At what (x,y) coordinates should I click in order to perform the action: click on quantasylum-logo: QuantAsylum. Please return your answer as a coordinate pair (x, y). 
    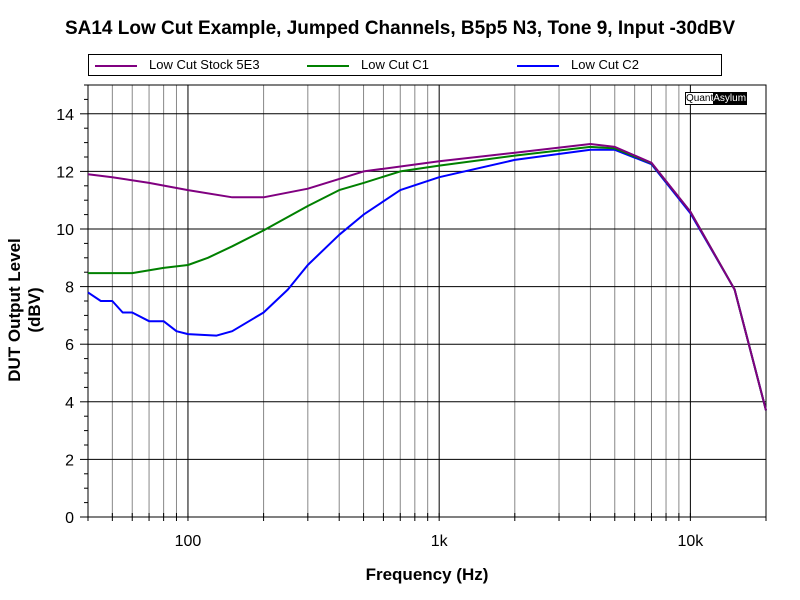
    Looking at the image, I should click on (716, 98).